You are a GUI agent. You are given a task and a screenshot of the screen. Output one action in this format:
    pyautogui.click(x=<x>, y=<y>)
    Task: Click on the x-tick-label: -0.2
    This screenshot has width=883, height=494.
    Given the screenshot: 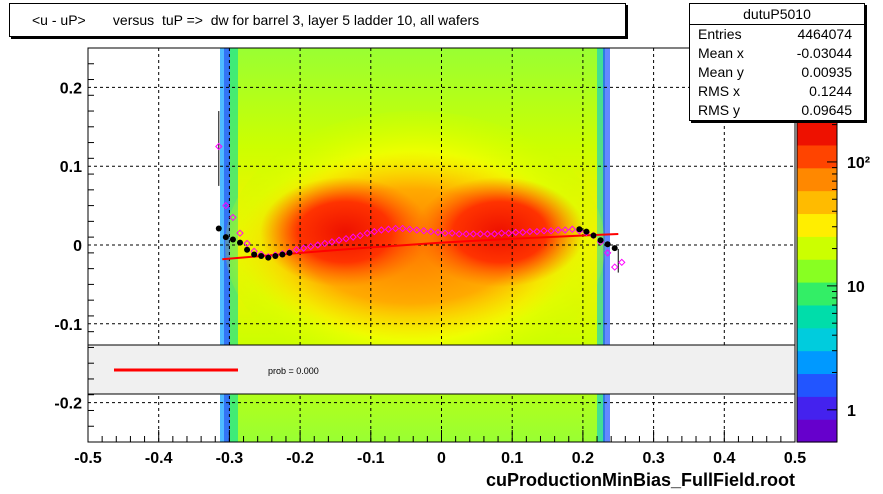 What is the action you would take?
    pyautogui.click(x=300, y=458)
    